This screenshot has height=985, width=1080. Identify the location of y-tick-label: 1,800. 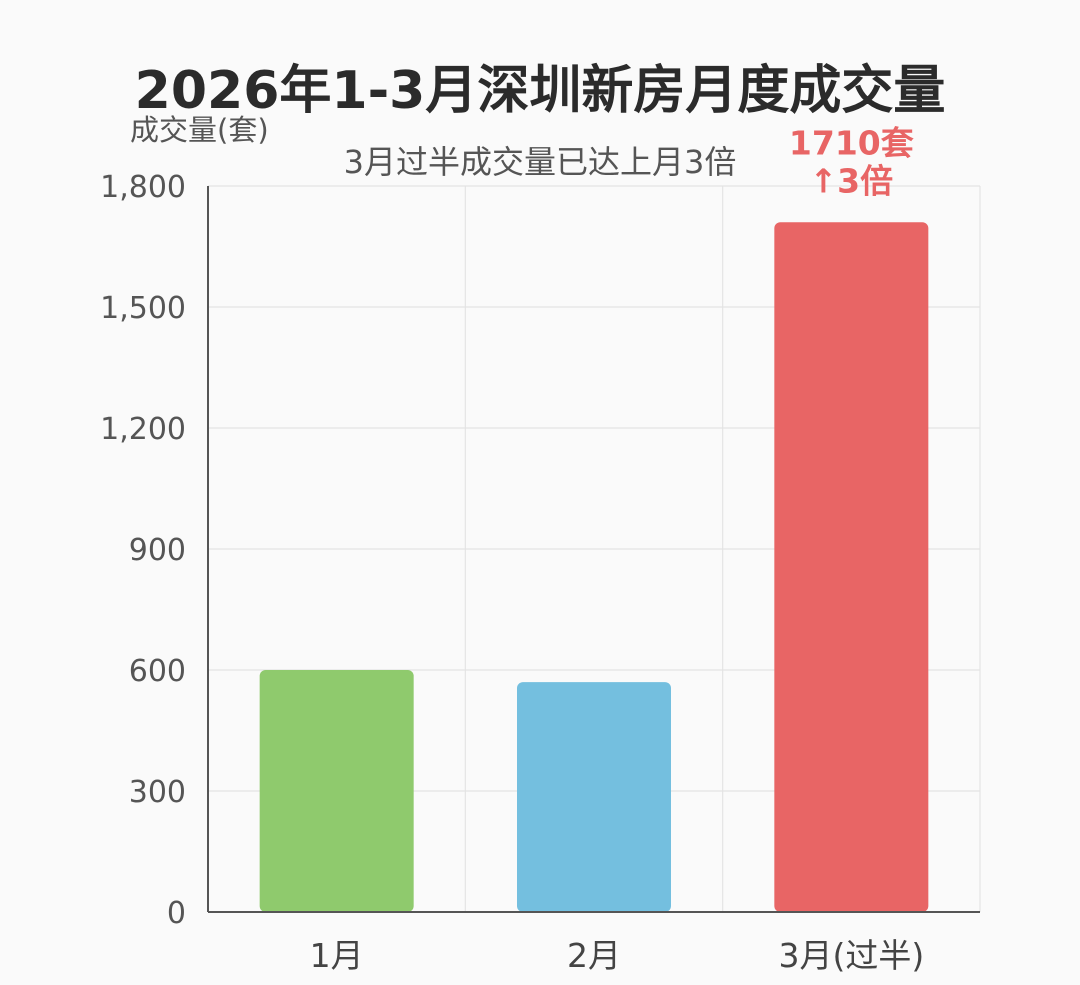
(143, 187).